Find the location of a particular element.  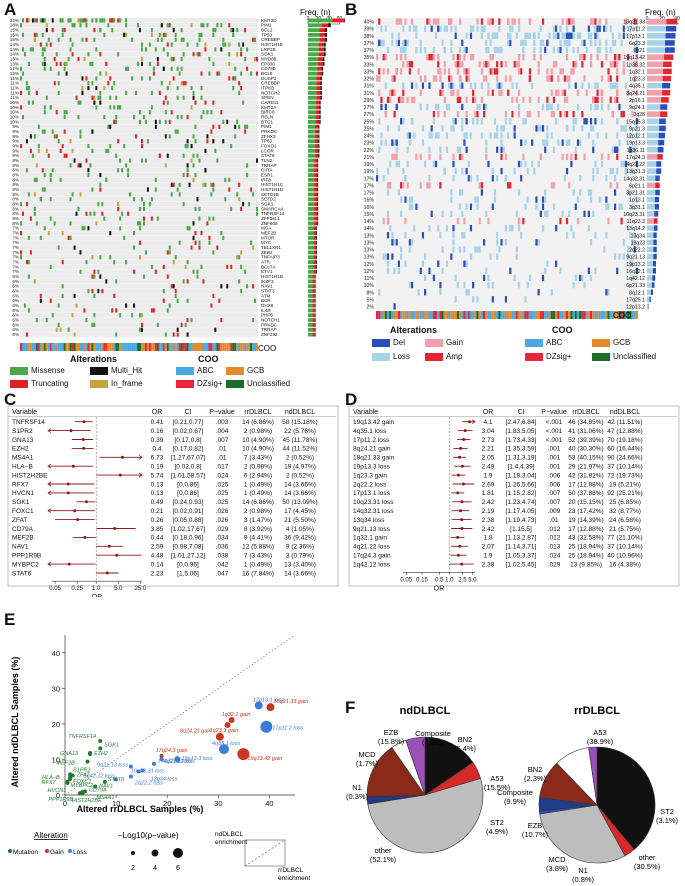

region-label: 13q31.3 is located at coordinates (635, 172).